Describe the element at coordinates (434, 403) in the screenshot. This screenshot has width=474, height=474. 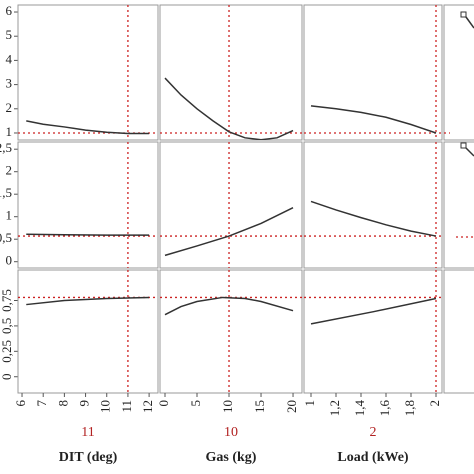
I see `x-tick-label: 2` at that location.